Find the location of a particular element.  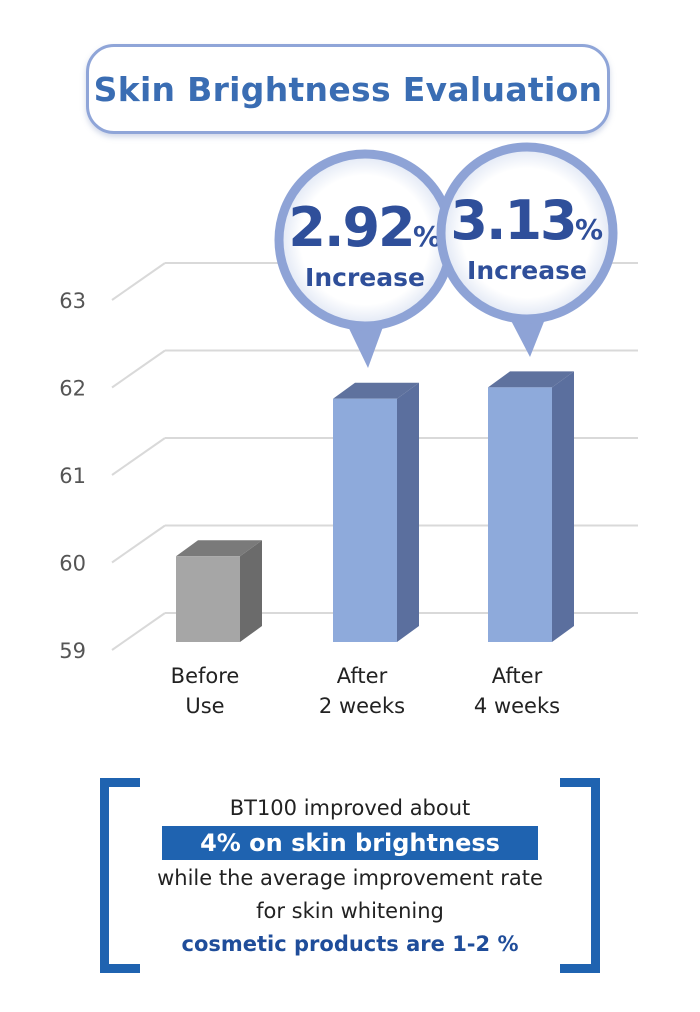

left-bracket is located at coordinates (120, 875).